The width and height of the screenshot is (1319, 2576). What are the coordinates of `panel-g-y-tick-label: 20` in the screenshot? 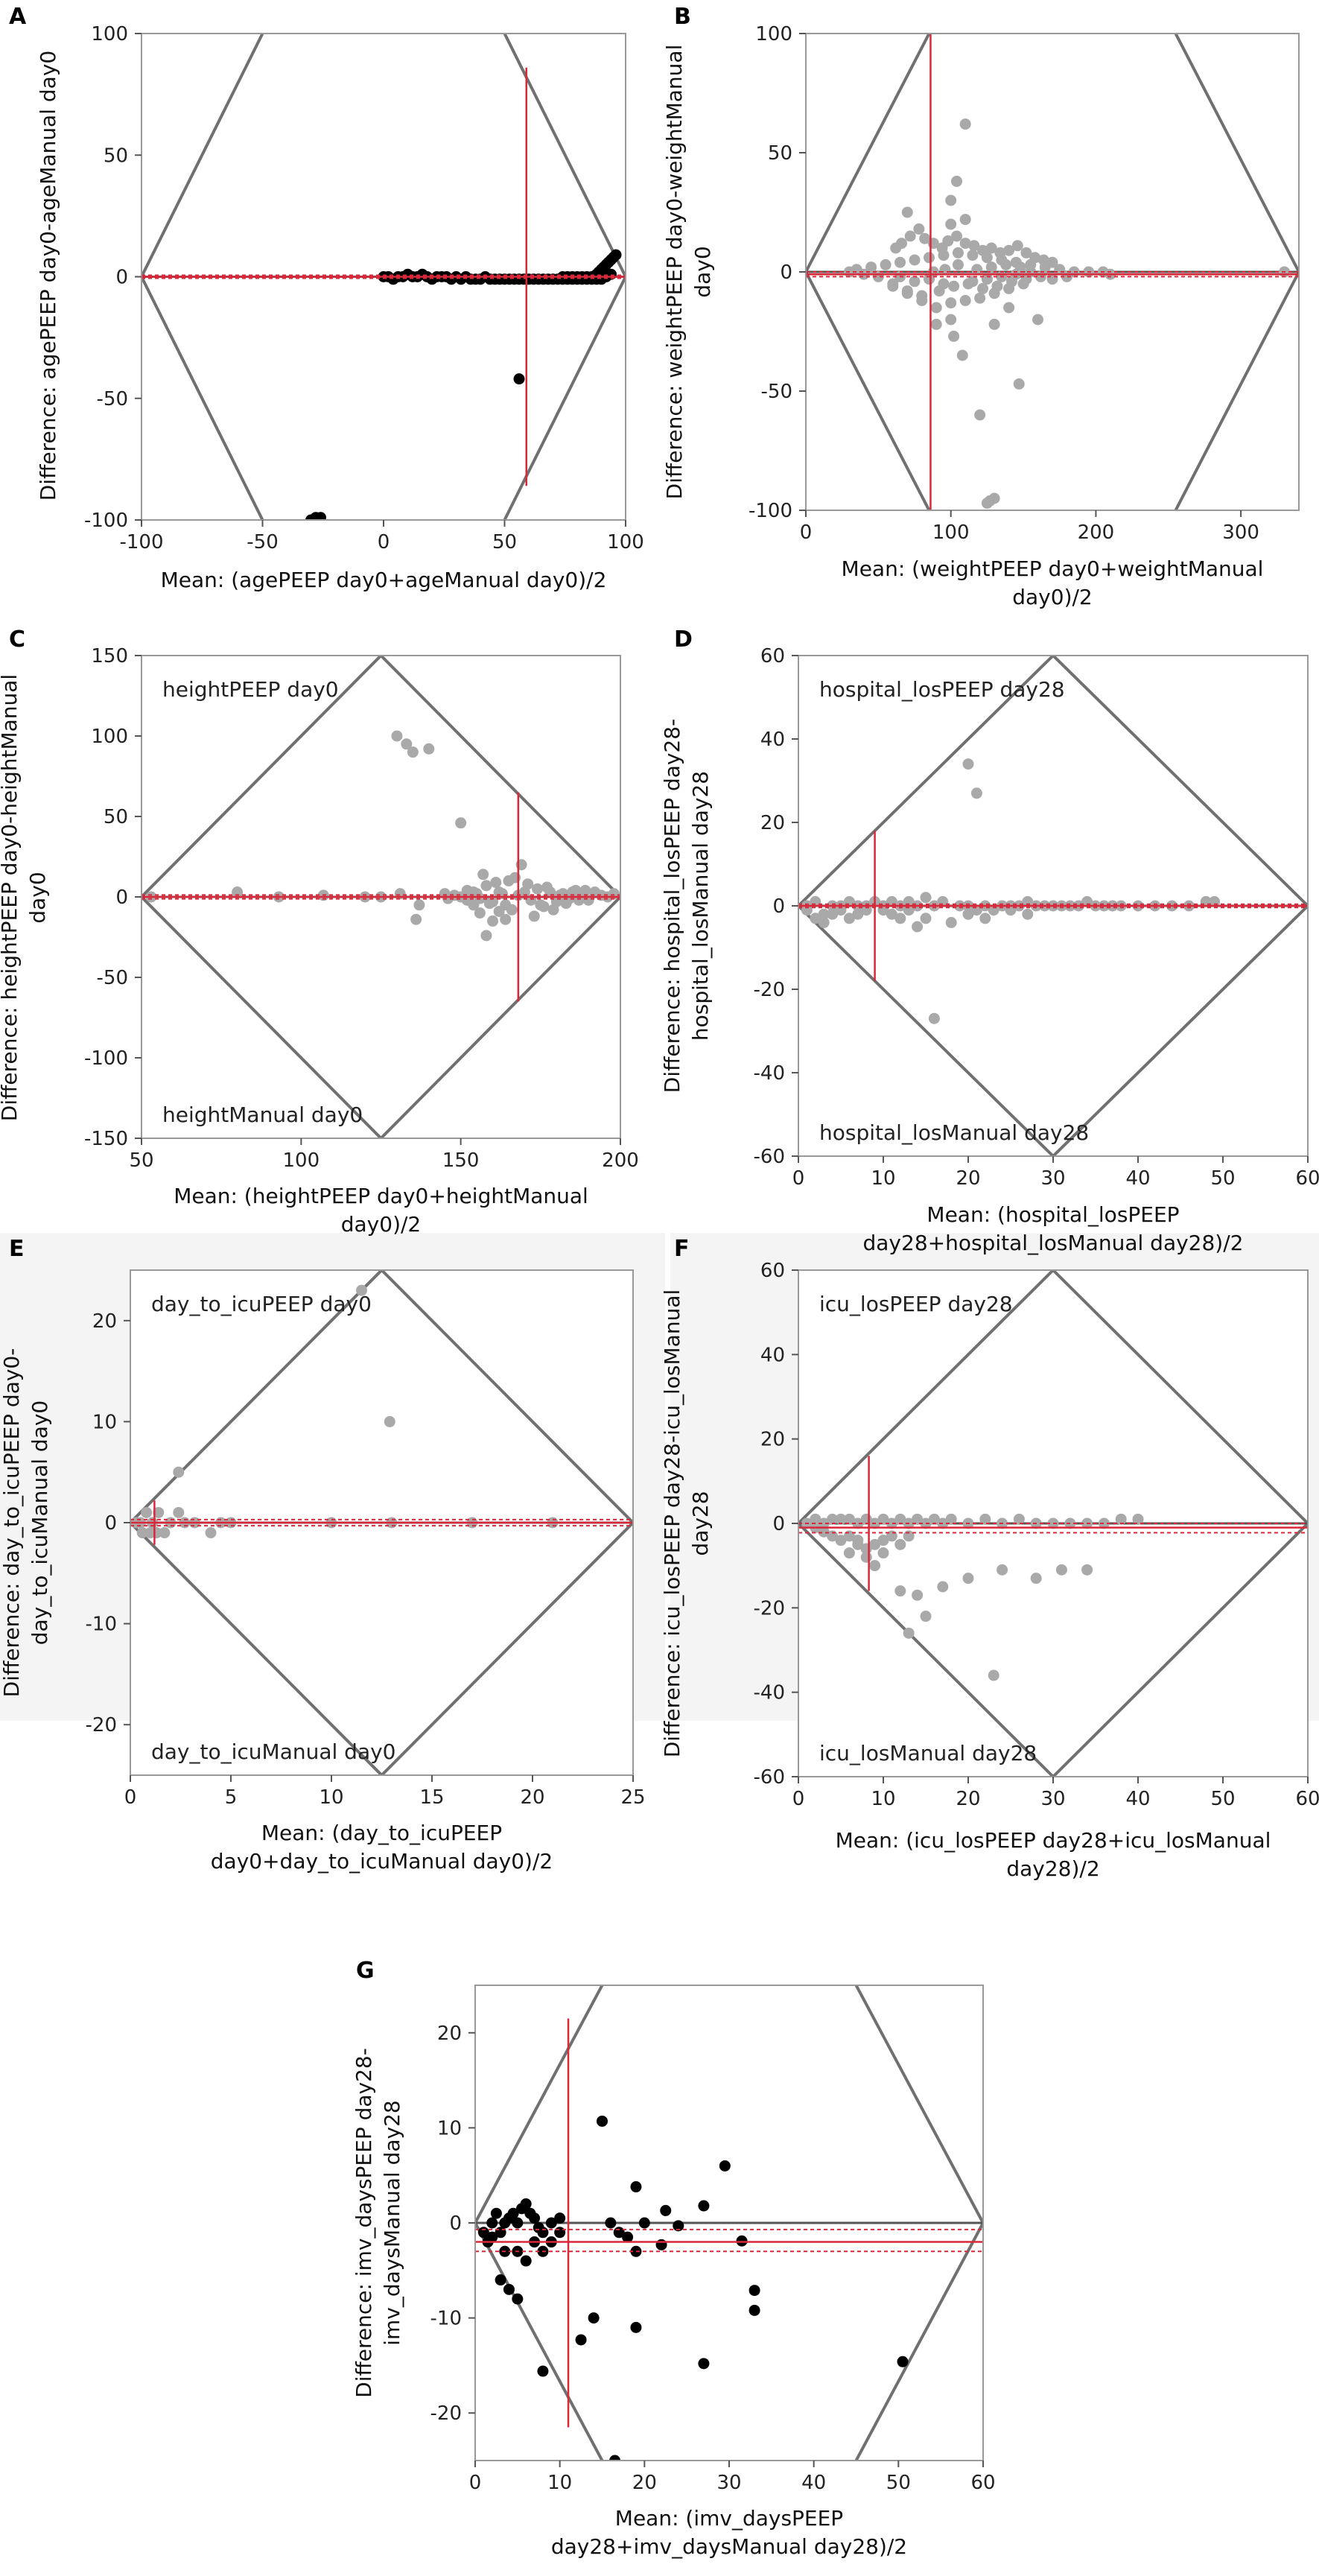 It's located at (449, 2034).